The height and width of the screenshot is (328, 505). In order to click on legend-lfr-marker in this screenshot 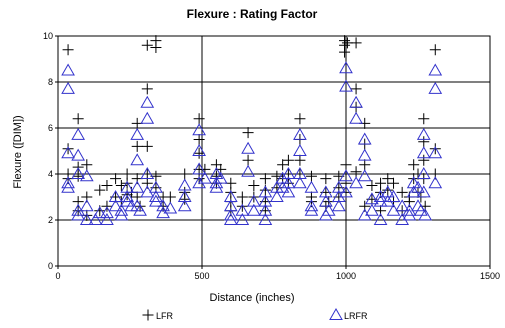, I will do `click(148, 315)`.